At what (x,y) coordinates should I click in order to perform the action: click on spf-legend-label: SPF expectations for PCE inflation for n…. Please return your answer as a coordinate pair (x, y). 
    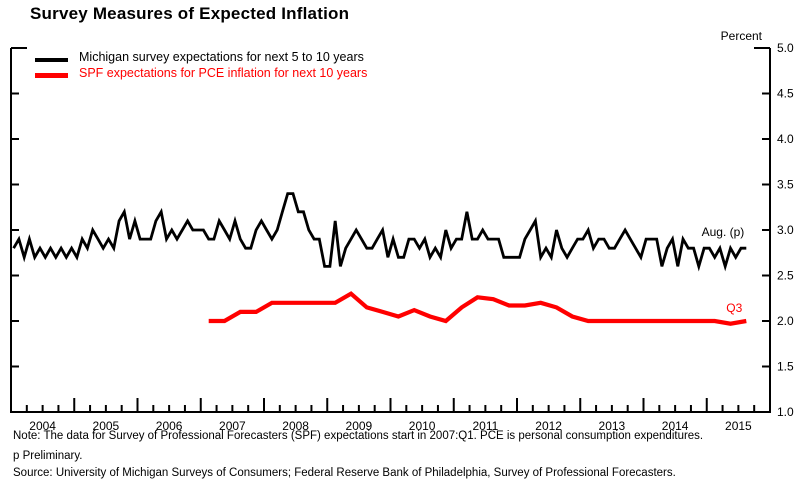
    Looking at the image, I should click on (223, 73).